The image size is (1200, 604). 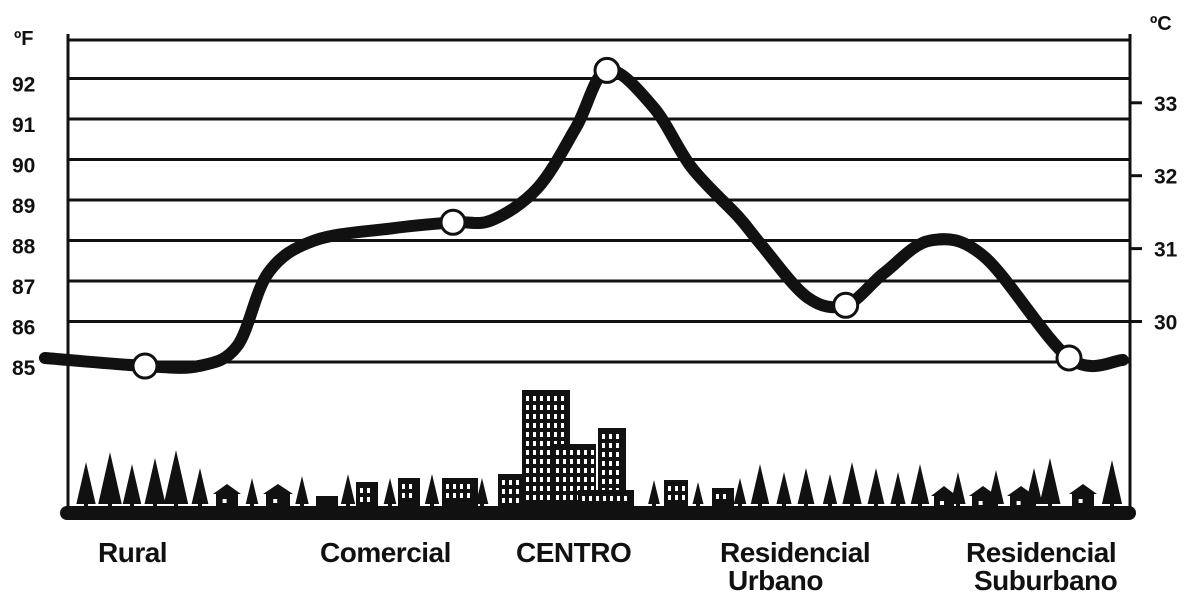 I want to click on zone-label: Residencial, so click(x=795, y=552).